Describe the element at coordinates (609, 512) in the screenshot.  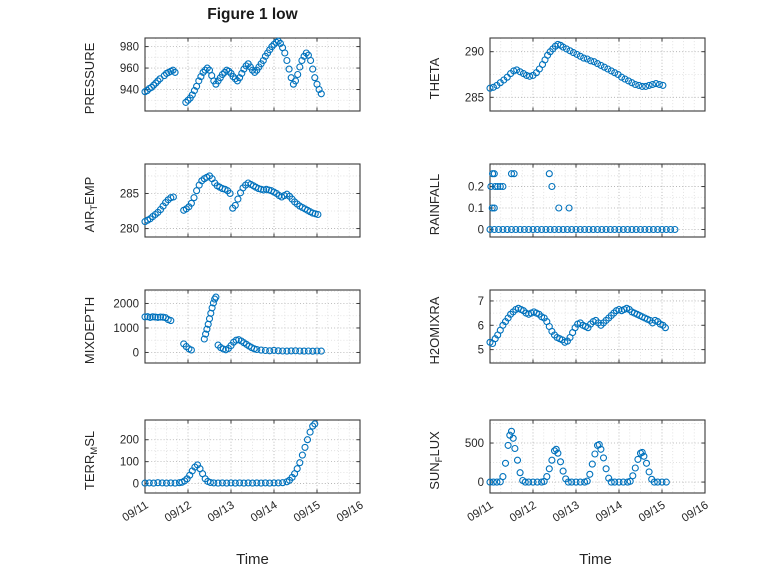
I see `x-tick-label: 09/14` at that location.